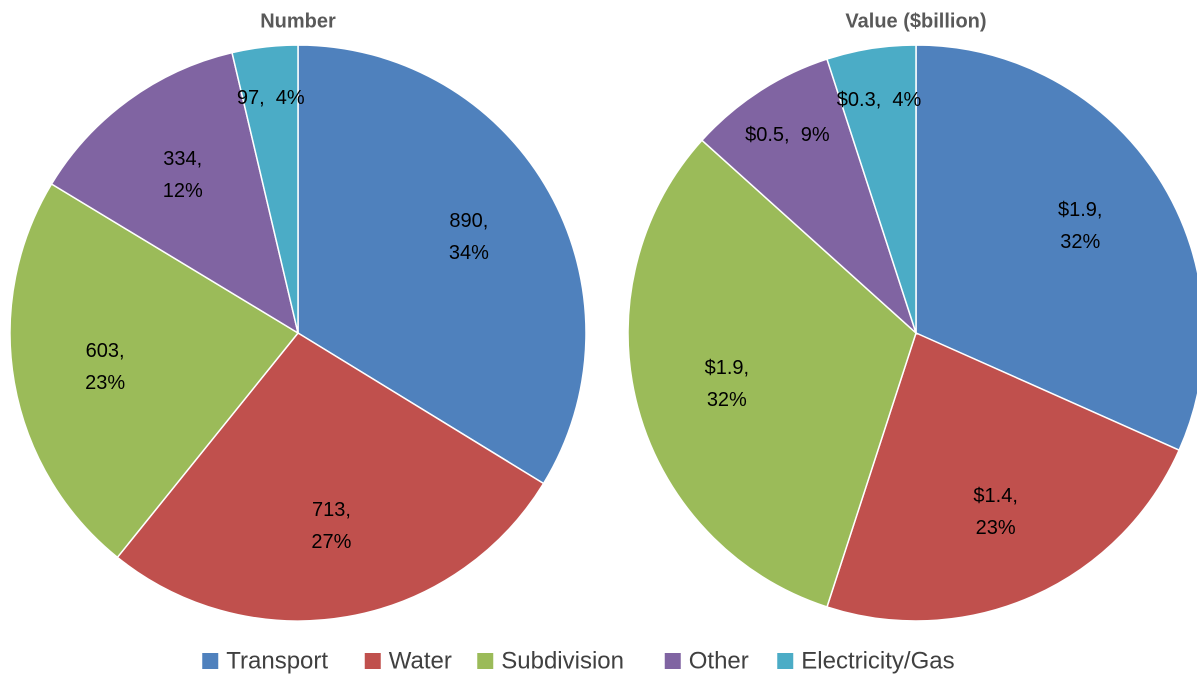 This screenshot has height=681, width=1197. I want to click on data-label: 890, 34%, so click(471, 237).